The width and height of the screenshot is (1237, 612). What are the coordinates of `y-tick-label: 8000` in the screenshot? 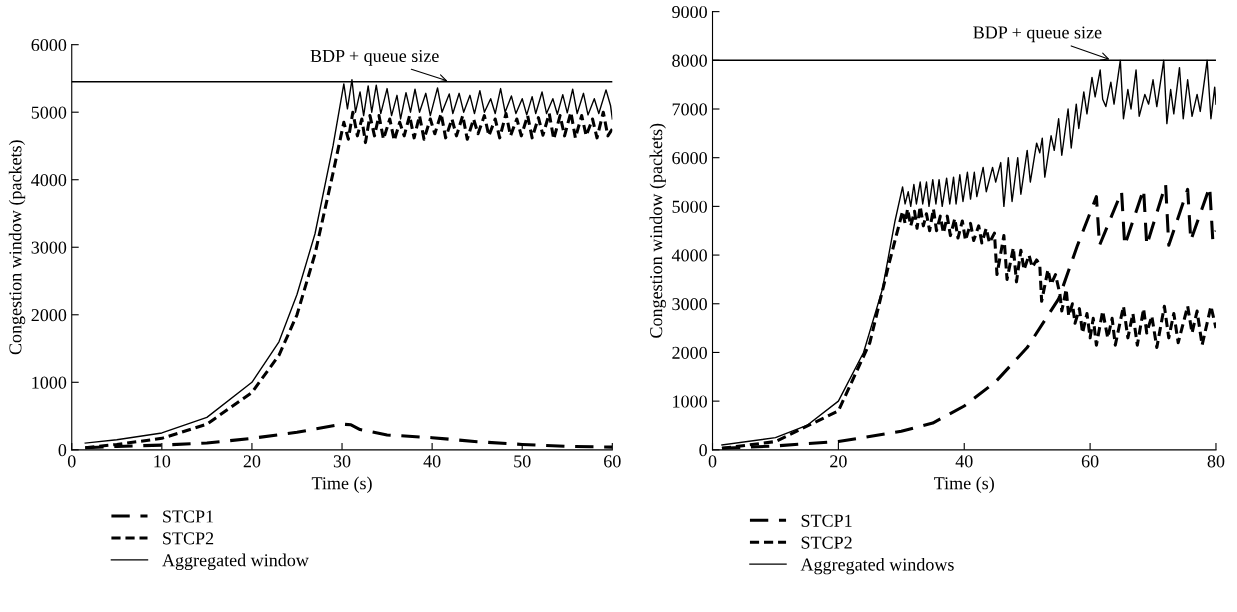 It's located at (689, 60).